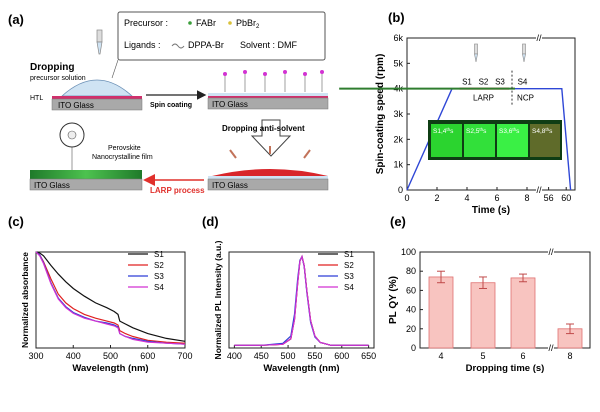 This screenshot has height=412, width=600. I want to click on legend-pbbr2: PbBr2, so click(248, 24).